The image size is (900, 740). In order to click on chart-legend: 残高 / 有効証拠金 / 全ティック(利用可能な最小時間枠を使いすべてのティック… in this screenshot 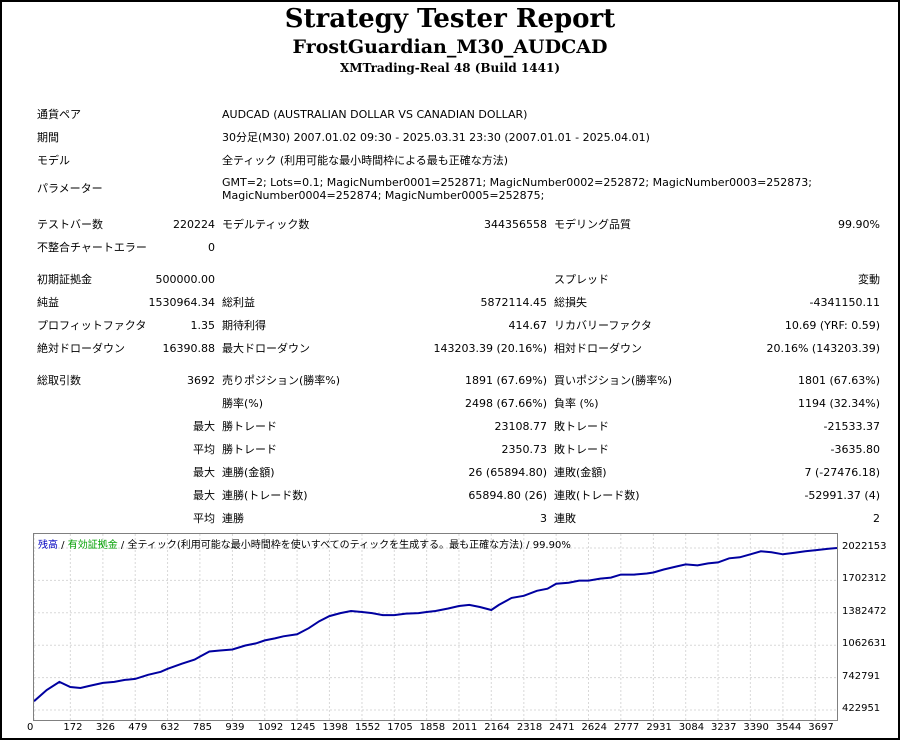, I will do `click(304, 543)`.